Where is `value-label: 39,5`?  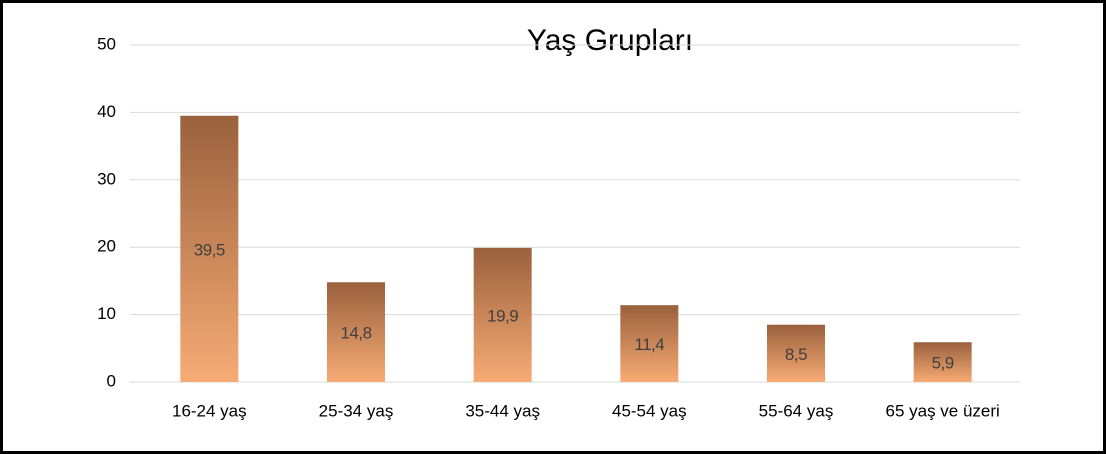 value-label: 39,5 is located at coordinates (209, 249).